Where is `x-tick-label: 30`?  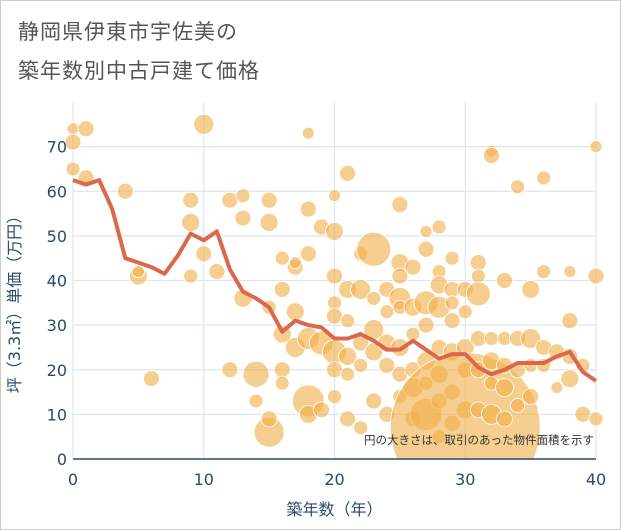
x-tick-label: 30 is located at coordinates (465, 479).